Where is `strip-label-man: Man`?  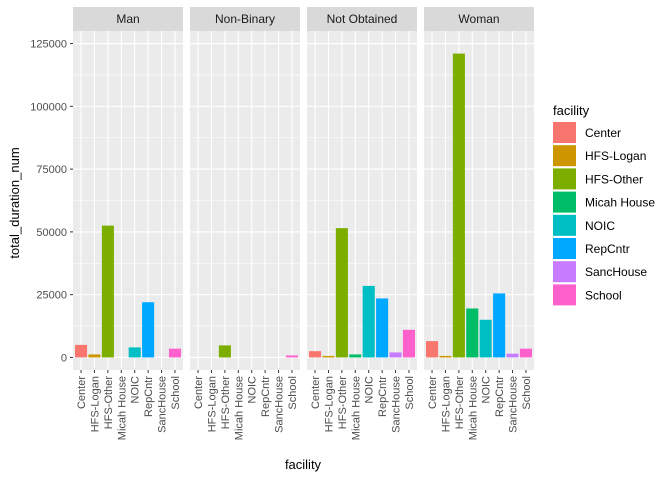
strip-label-man: Man is located at coordinates (127, 19).